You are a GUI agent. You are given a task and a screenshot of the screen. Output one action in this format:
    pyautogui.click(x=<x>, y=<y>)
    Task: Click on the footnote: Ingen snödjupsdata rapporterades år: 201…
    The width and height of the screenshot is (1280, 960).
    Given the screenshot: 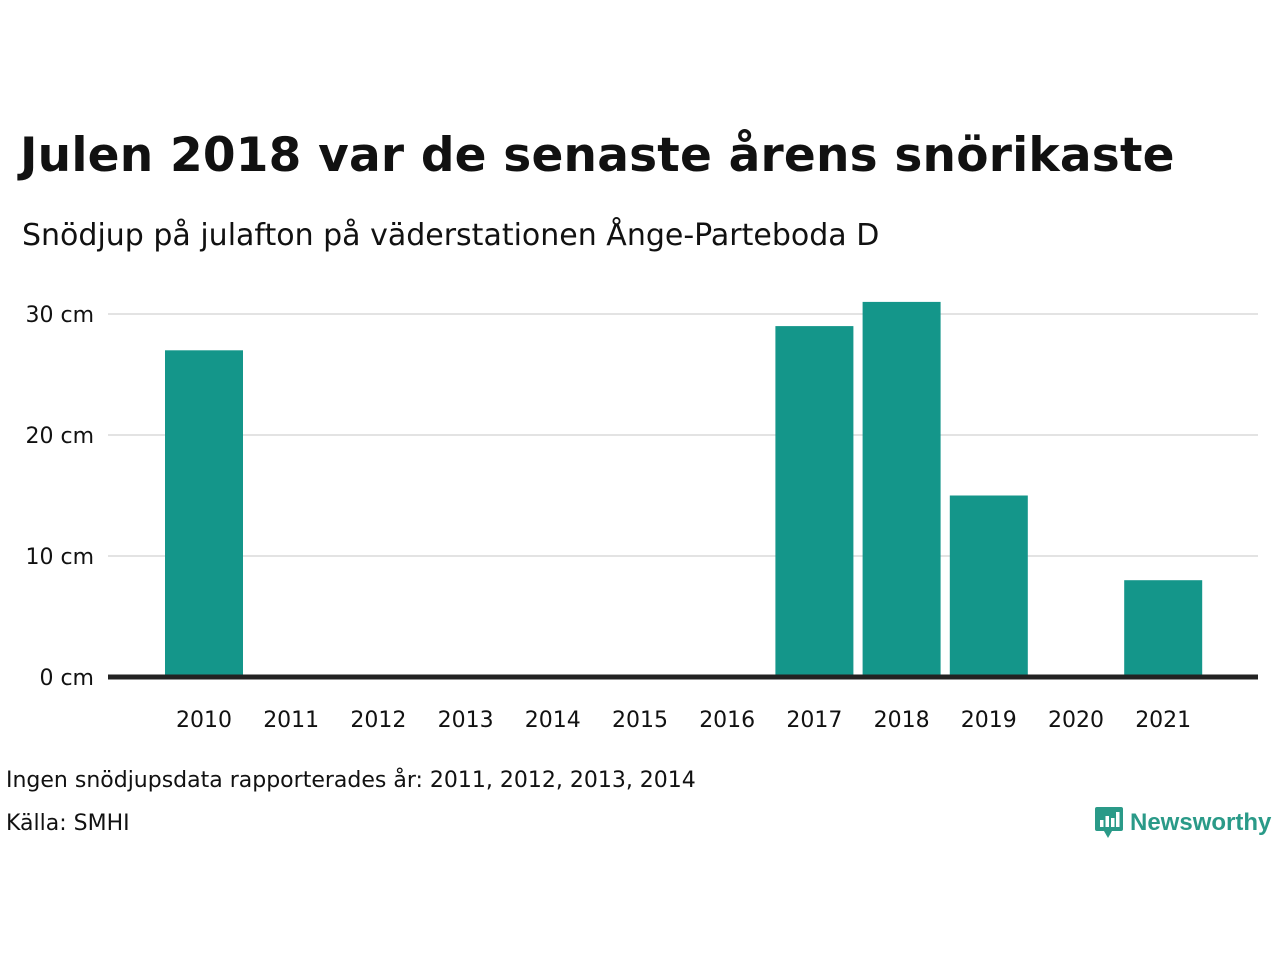 What is the action you would take?
    pyautogui.click(x=351, y=780)
    